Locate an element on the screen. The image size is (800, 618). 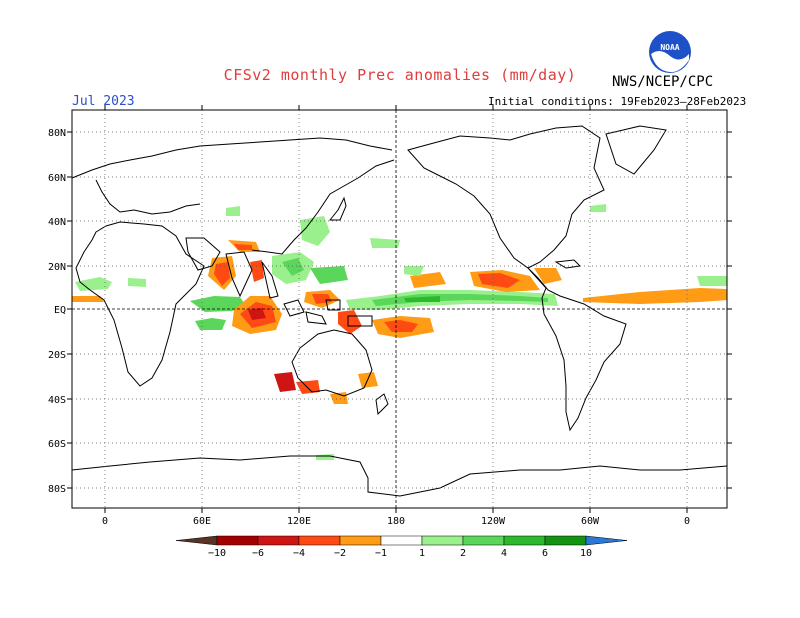
lat-label: 20N is located at coordinates (57, 267).